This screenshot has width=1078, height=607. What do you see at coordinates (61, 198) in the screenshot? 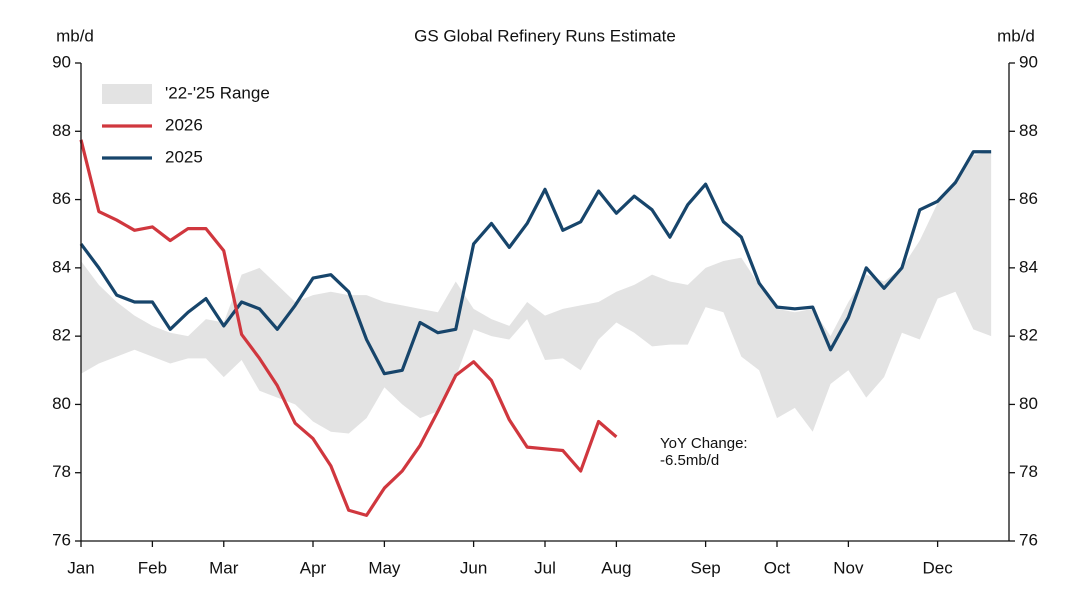
I see `y-tick-label: 86` at bounding box center [61, 198].